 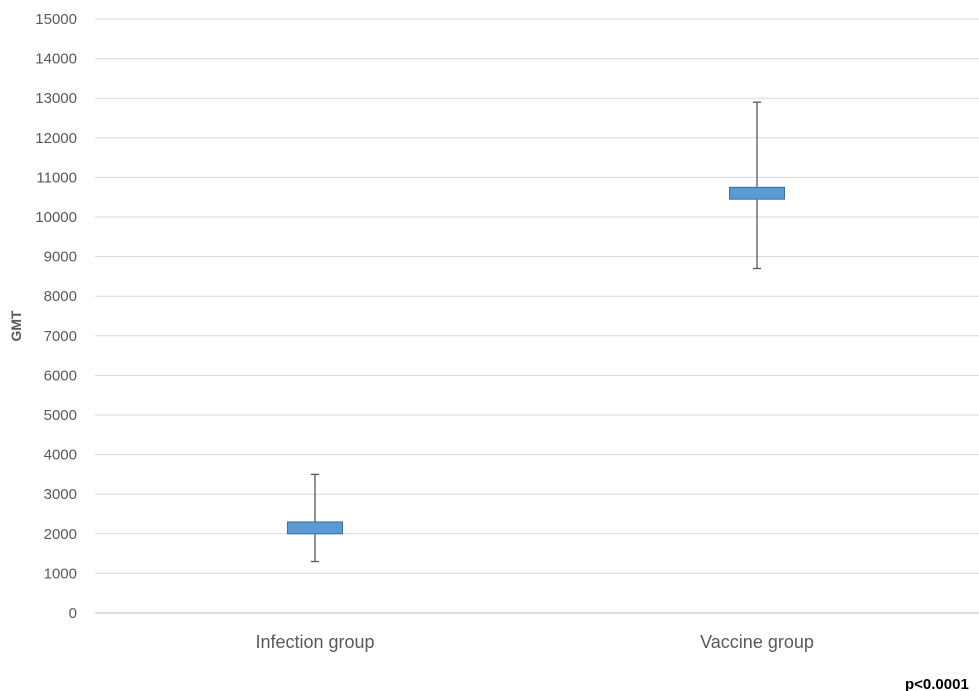 I want to click on box-vaccine-group, so click(x=757, y=185).